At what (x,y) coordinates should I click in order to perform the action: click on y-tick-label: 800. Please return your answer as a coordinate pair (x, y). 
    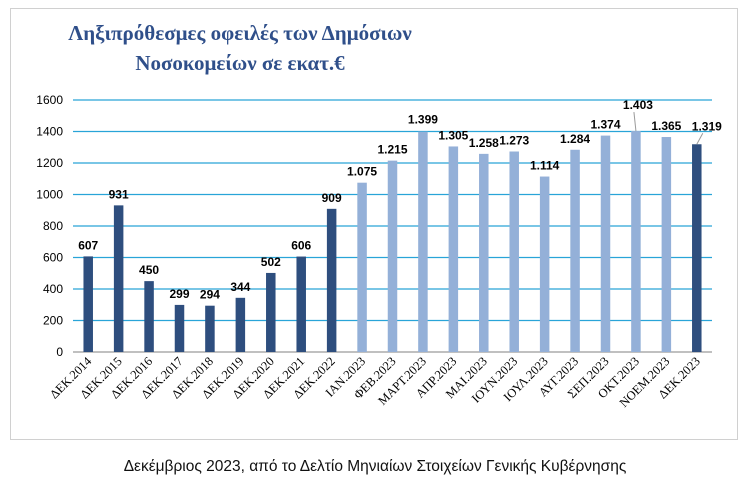
    Looking at the image, I should click on (53, 226).